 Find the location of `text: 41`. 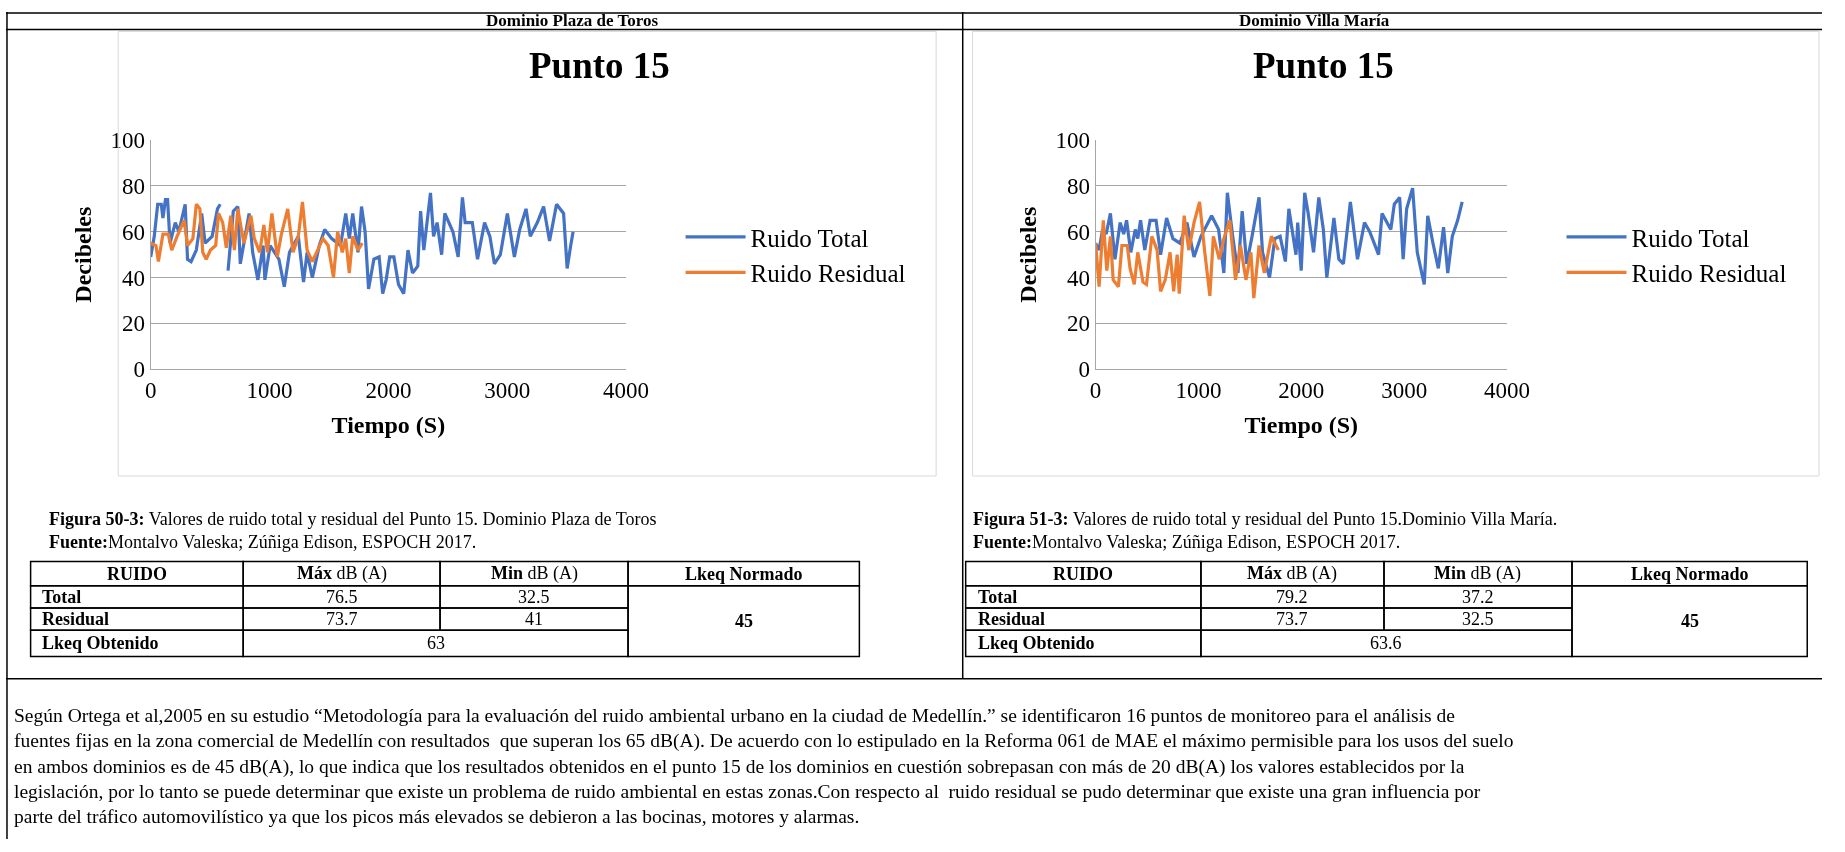

text: 41 is located at coordinates (534, 619).